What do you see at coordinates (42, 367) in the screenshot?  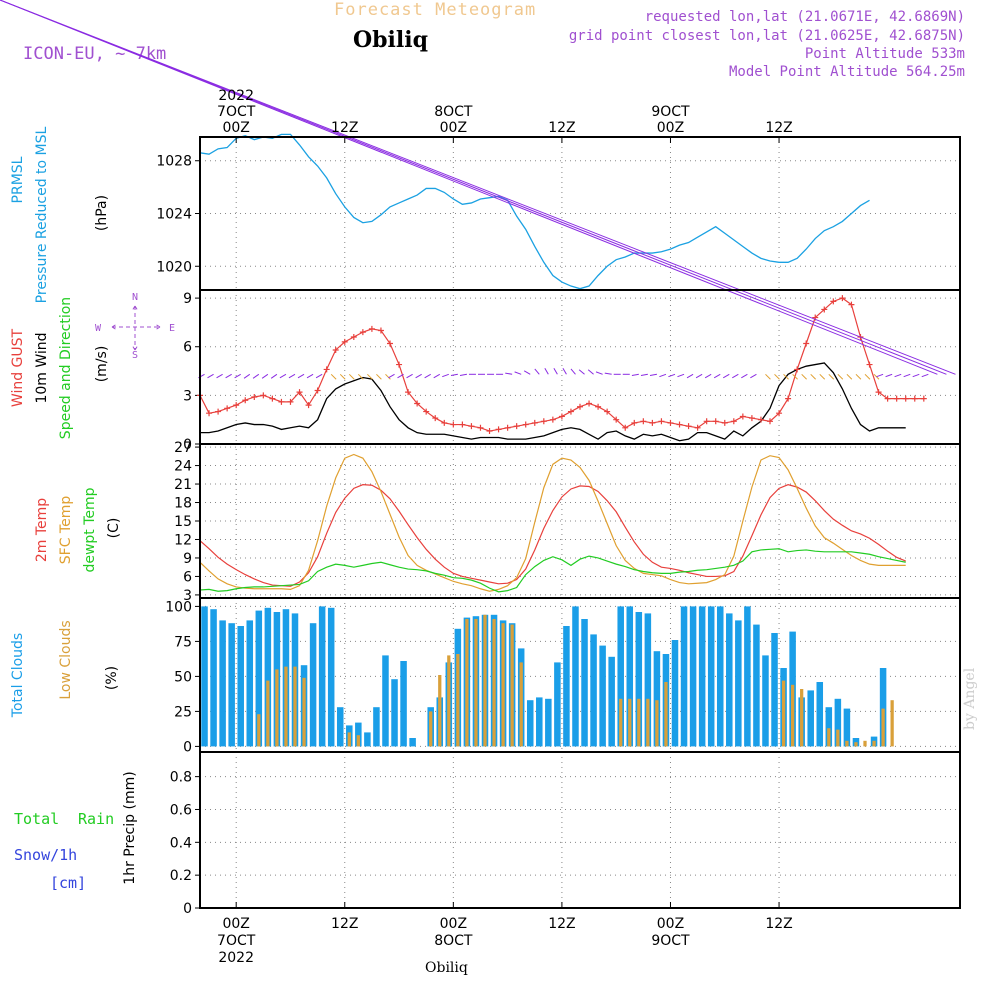 I see `wind-label-10m: 10m Wind` at bounding box center [42, 367].